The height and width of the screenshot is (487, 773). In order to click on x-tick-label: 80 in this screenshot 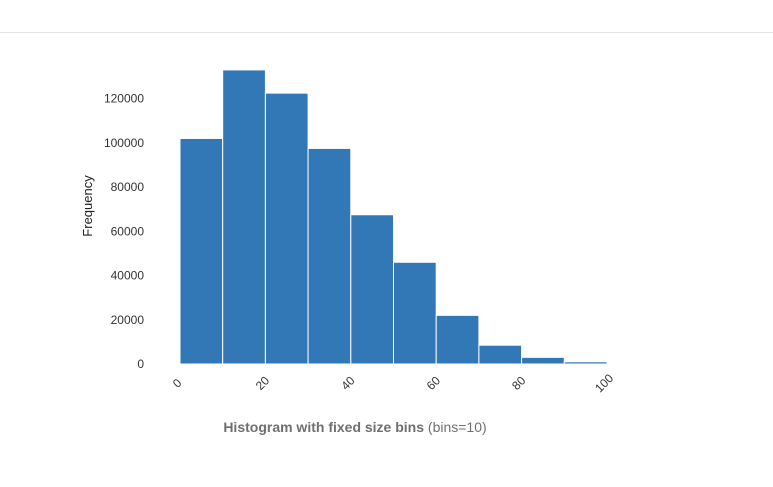, I will do `click(519, 383)`.